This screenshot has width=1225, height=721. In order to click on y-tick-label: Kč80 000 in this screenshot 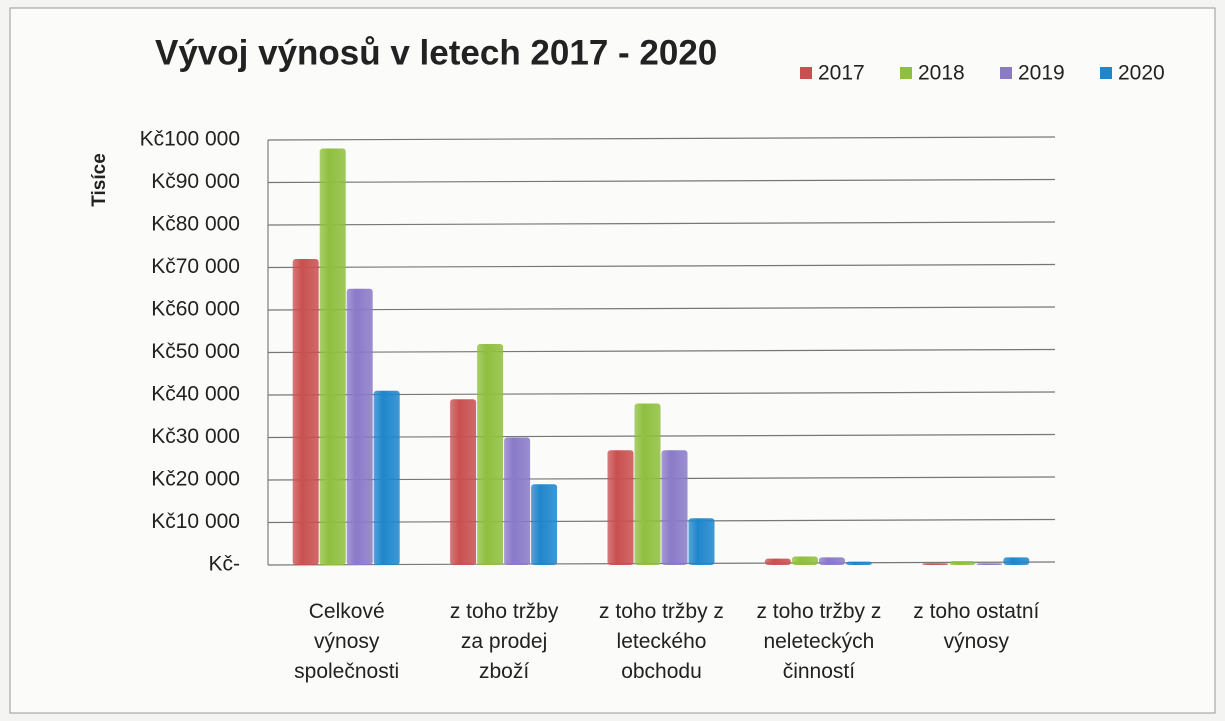, I will do `click(195, 224)`.